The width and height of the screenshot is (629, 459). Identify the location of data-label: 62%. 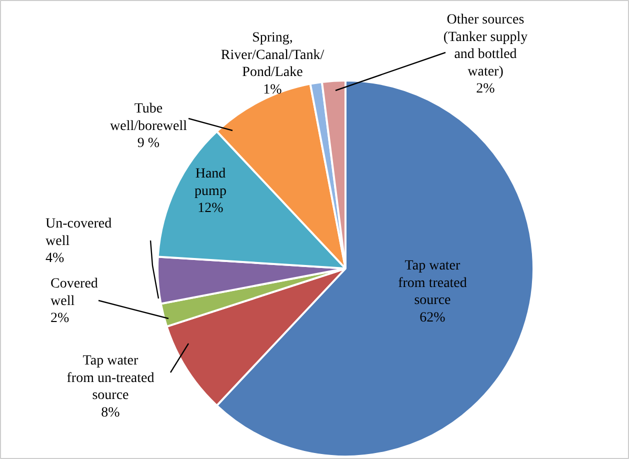
(433, 318).